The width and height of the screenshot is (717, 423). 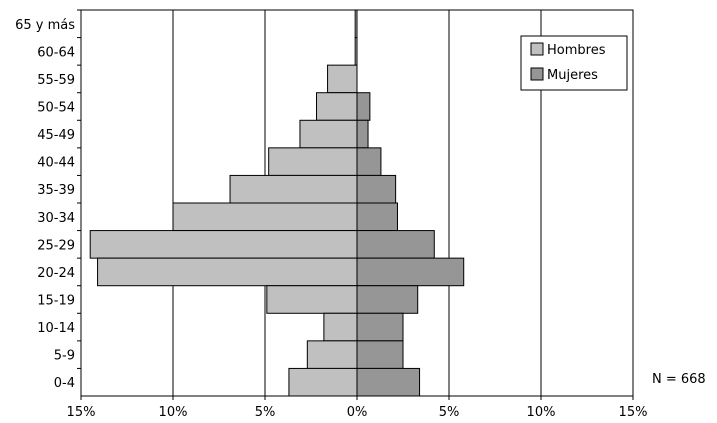 I want to click on y-tick-label: 65 y más, so click(x=45, y=25).